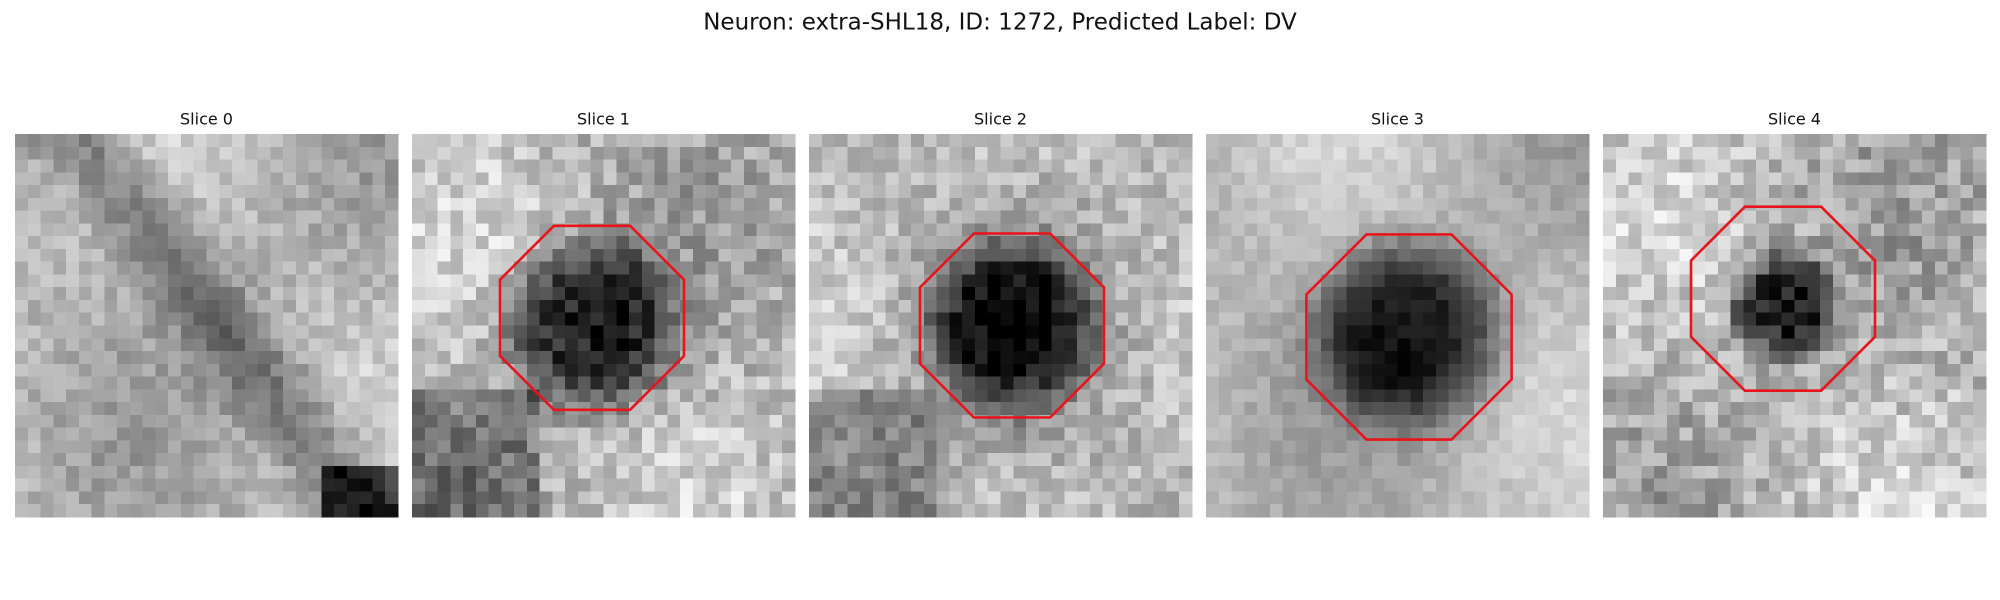 This screenshot has height=600, width=2000. I want to click on slice-image, so click(207, 326).